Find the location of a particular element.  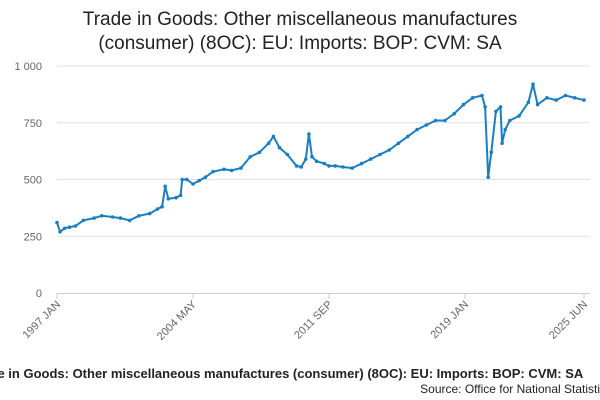

y-tick-label: 250 is located at coordinates (33, 237).